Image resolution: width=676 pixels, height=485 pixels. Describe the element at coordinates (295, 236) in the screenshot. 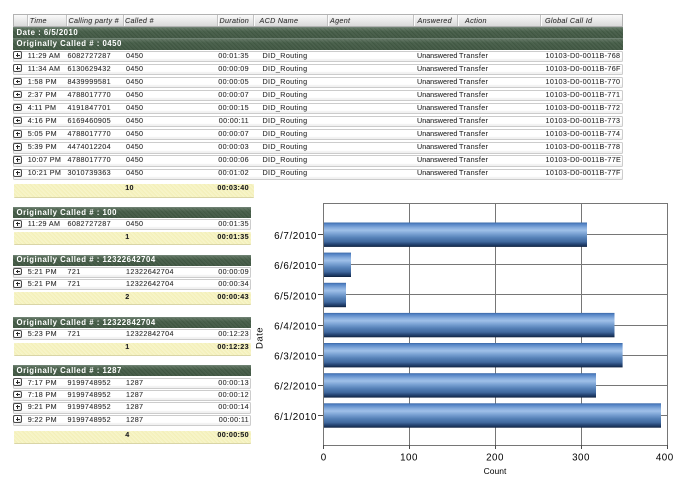

I see `svg-text: 6/7/2010` at that location.